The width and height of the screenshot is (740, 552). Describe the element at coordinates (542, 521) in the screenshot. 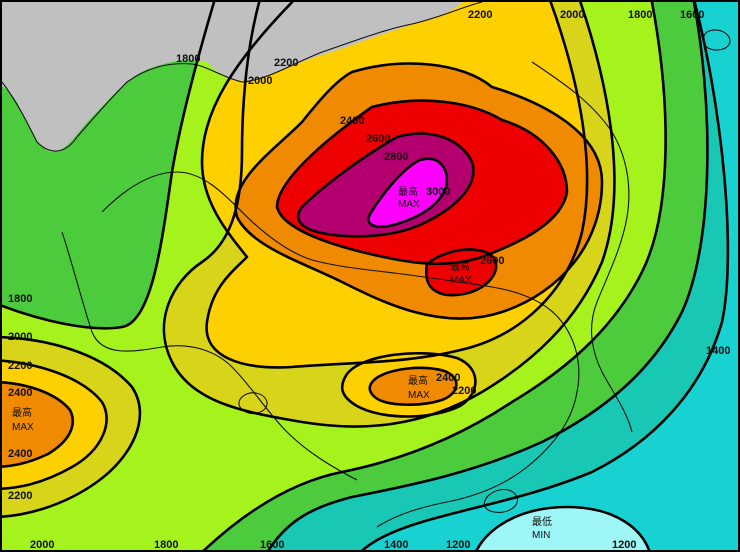

I see `min-label-cn: 最低` at that location.